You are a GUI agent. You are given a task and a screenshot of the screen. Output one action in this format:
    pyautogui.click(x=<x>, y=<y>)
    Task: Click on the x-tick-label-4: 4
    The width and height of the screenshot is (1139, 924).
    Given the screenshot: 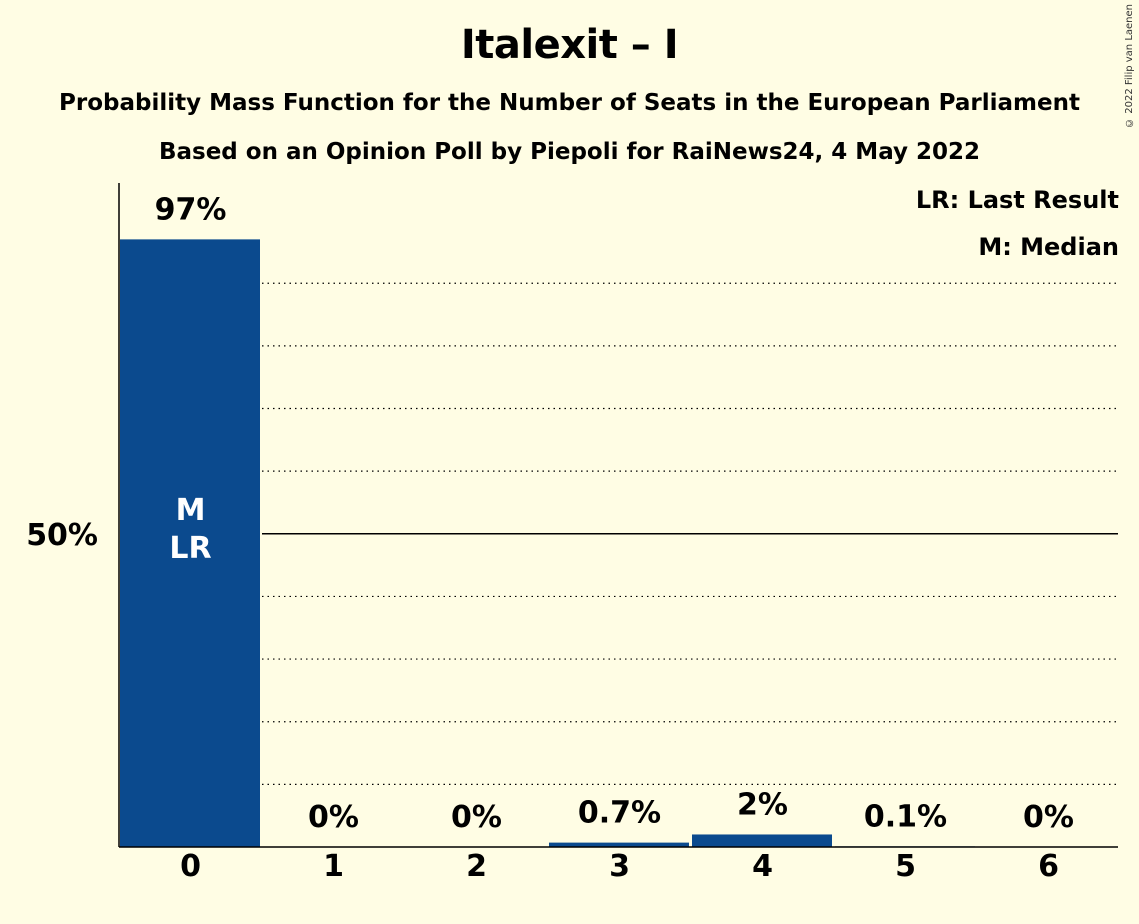 What is the action you would take?
    pyautogui.click(x=762, y=866)
    